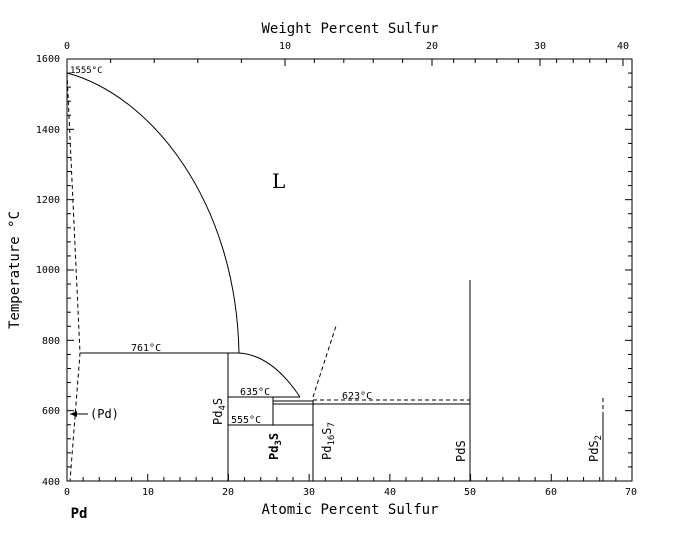  I want to click on pd16s7-label: Pd16S7, so click(328, 441).